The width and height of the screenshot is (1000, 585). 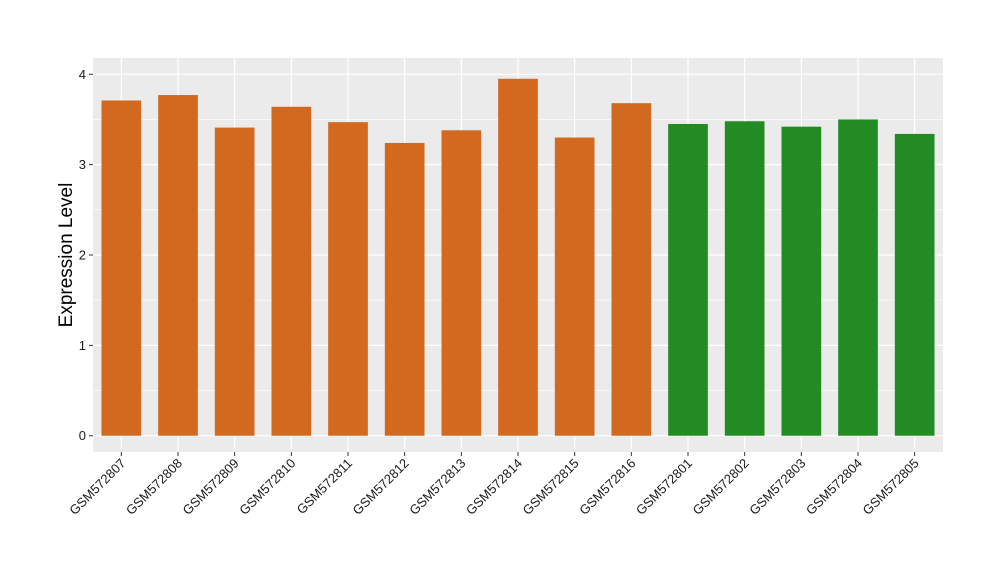 I want to click on x-tick-label-GSM572811: GSM572811, so click(x=325, y=487).